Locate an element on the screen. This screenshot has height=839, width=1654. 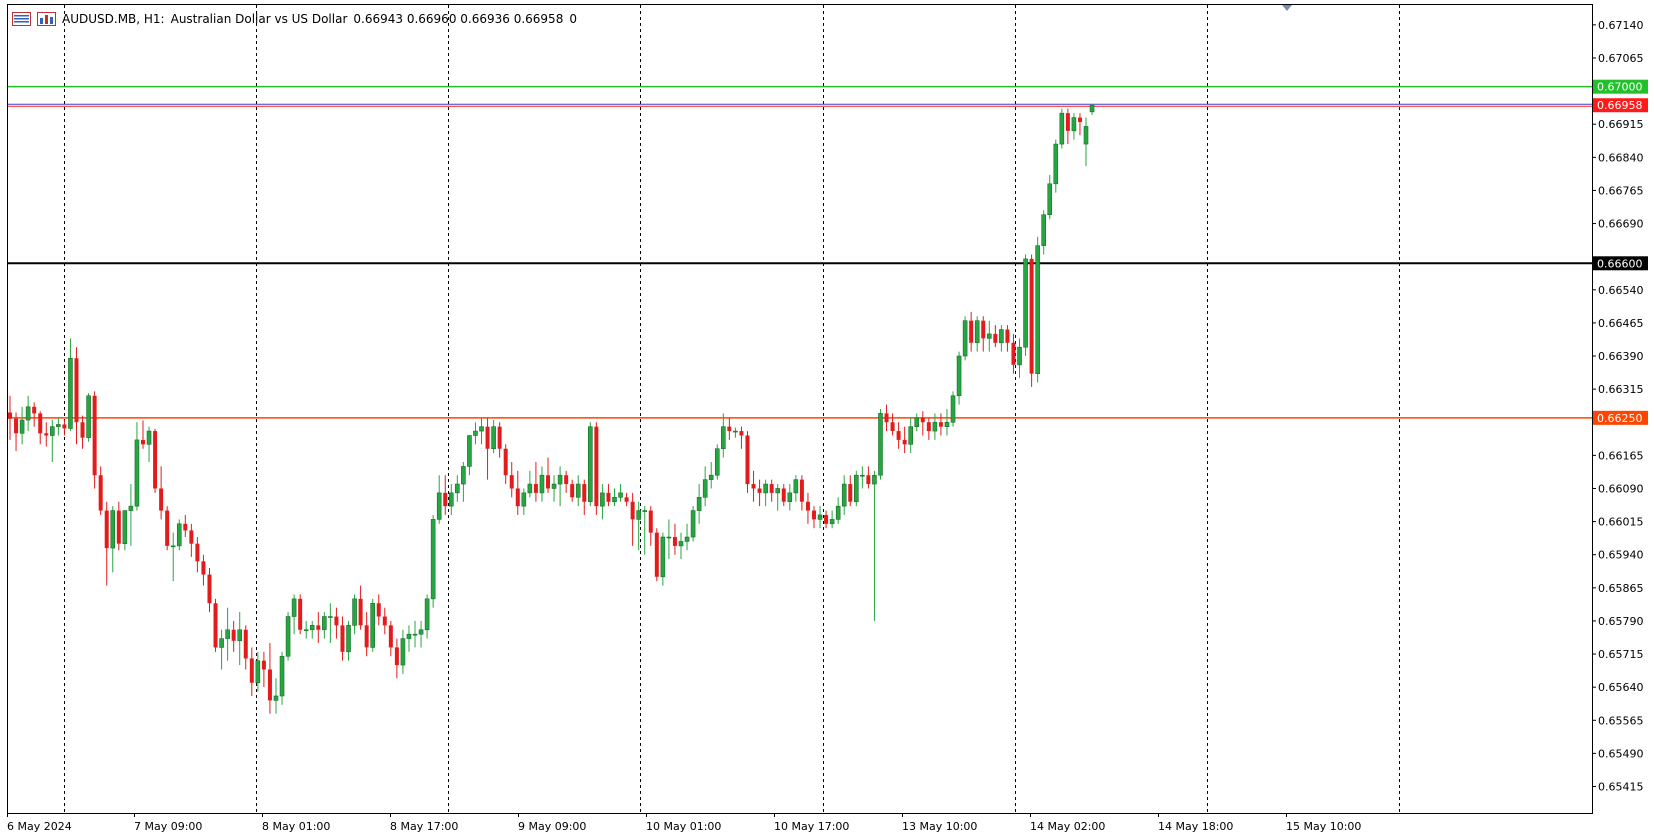
price-tick-label: 0.65940 is located at coordinates (1621, 555).